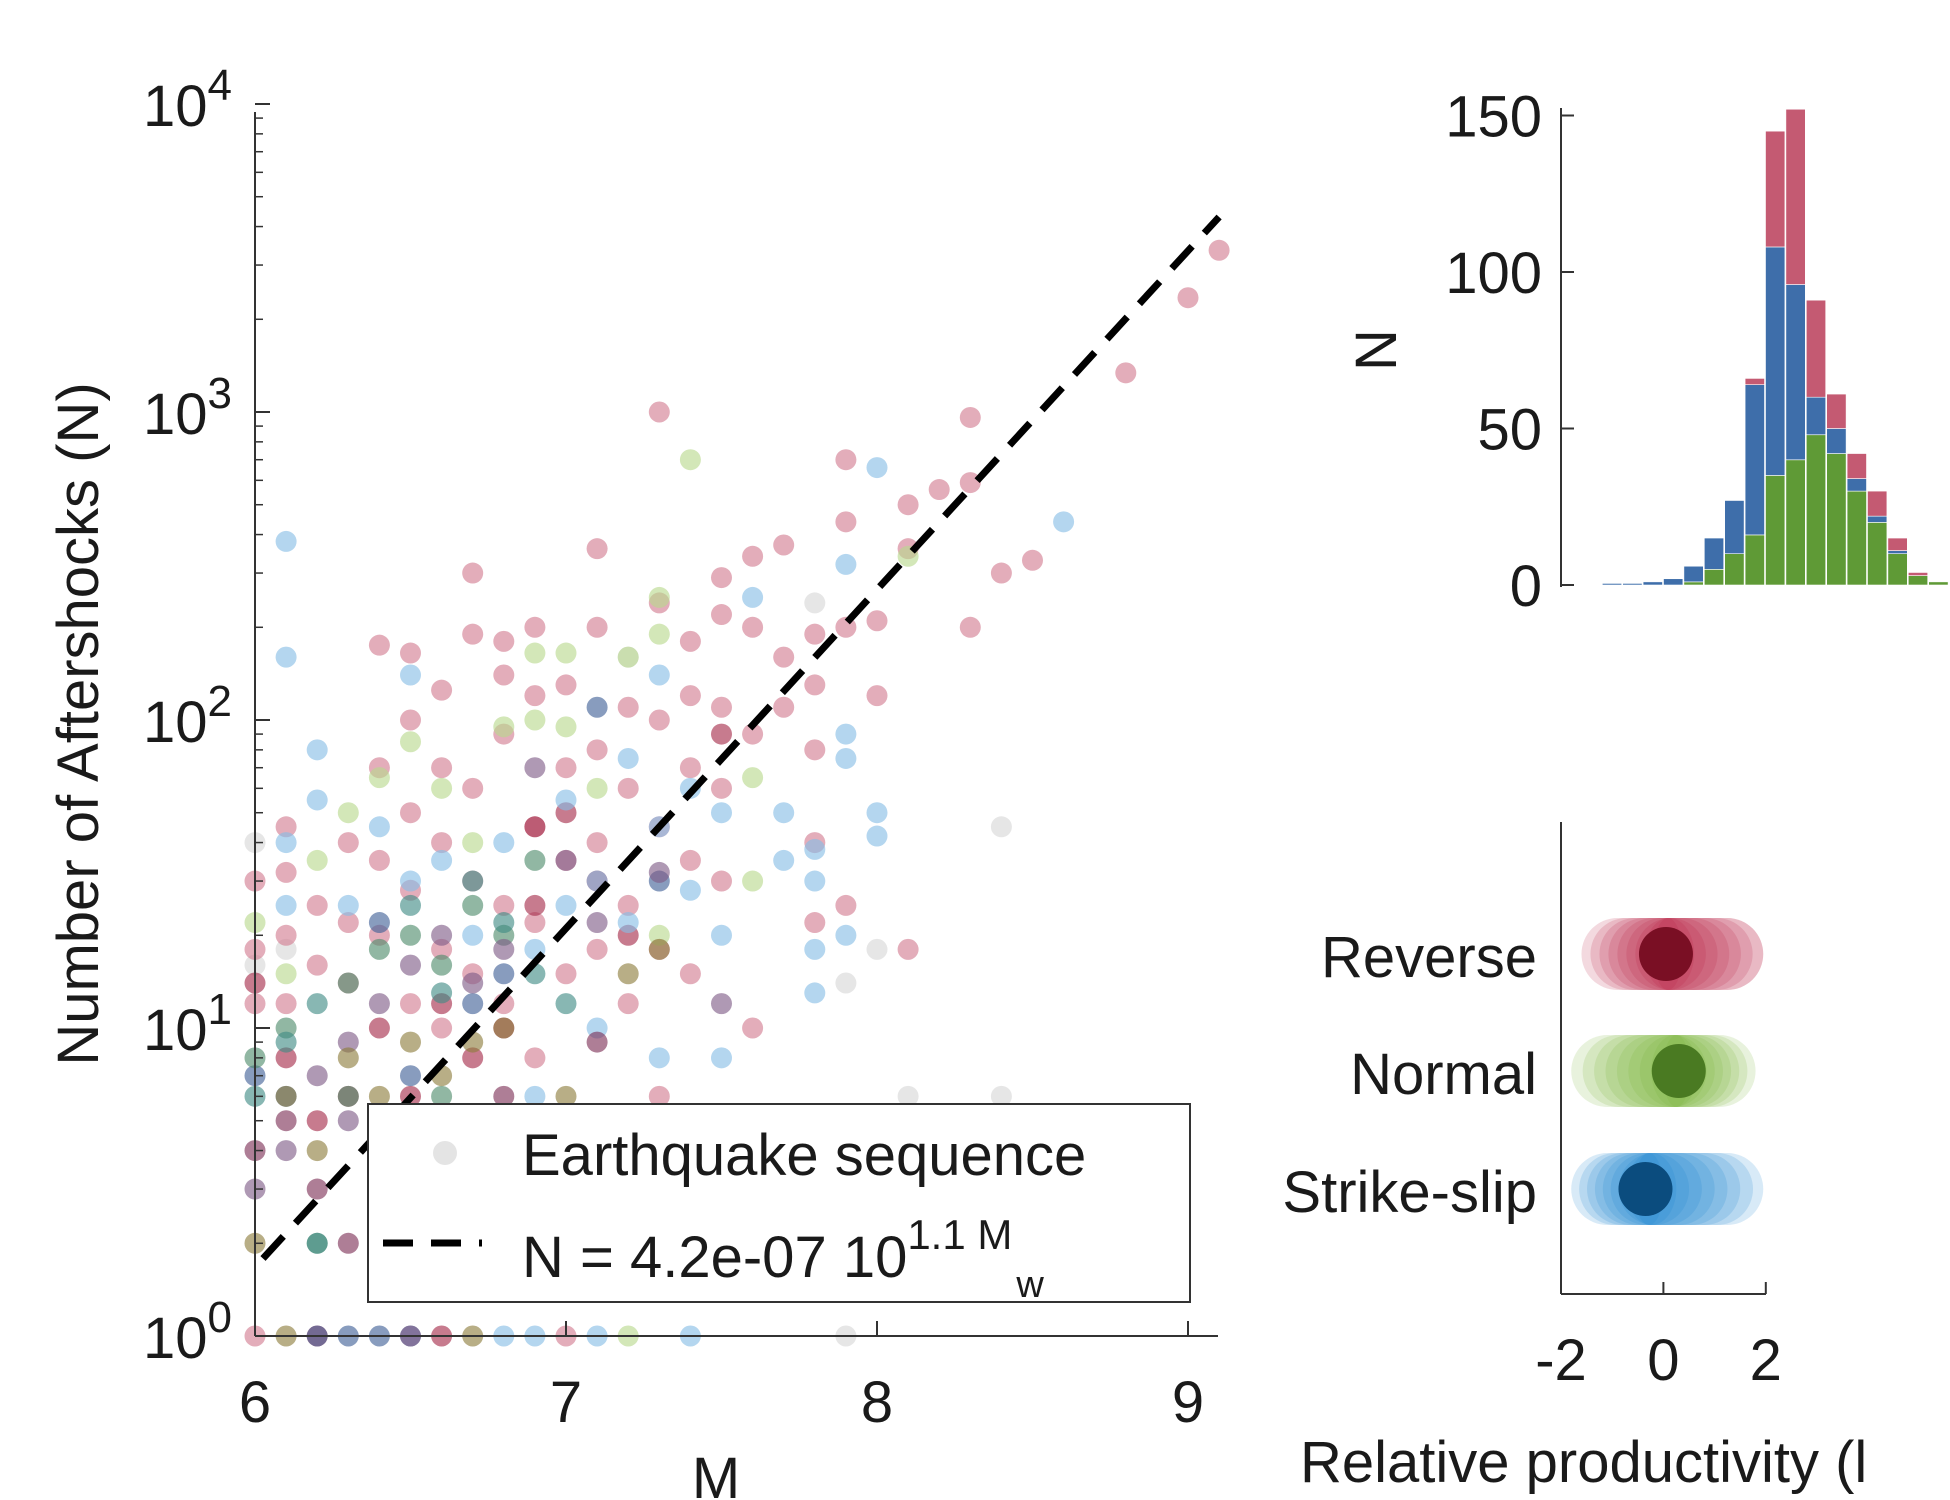  Describe the element at coordinates (1646, 352) in the screenshot. I see `histogram-panel: 0 50 100 150 N` at that location.